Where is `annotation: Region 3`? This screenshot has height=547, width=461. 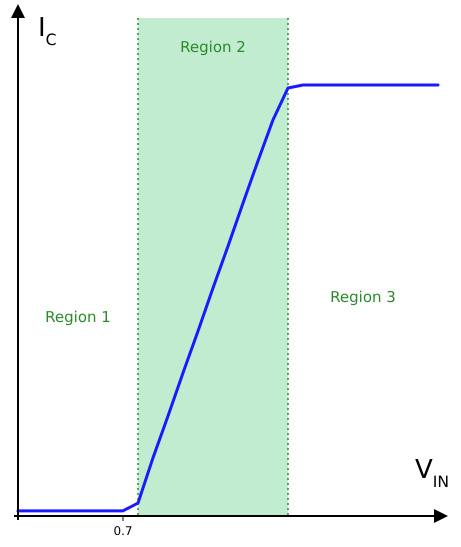
annotation: Region 3 is located at coordinates (363, 297).